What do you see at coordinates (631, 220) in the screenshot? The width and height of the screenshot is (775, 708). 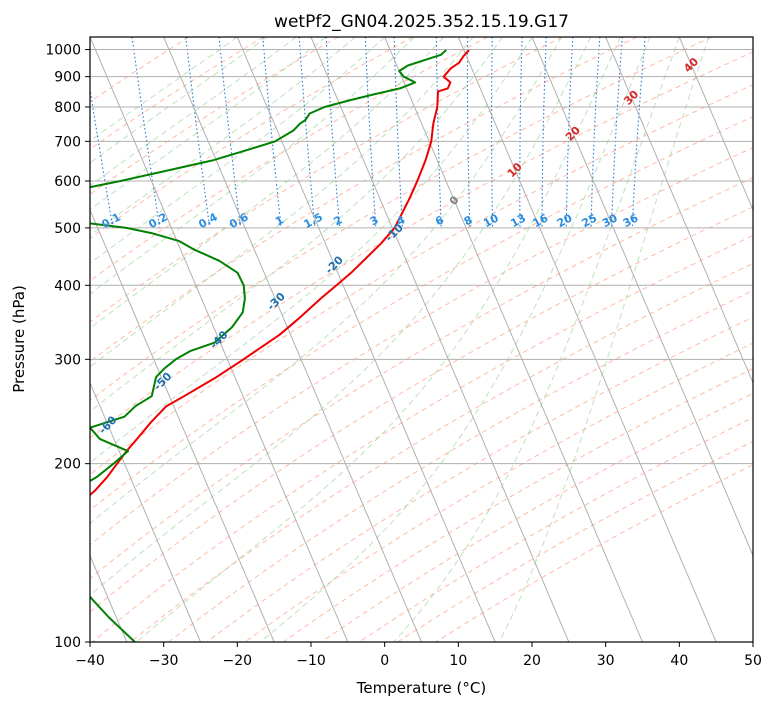 I see `mixing-ratio-label: 36` at bounding box center [631, 220].